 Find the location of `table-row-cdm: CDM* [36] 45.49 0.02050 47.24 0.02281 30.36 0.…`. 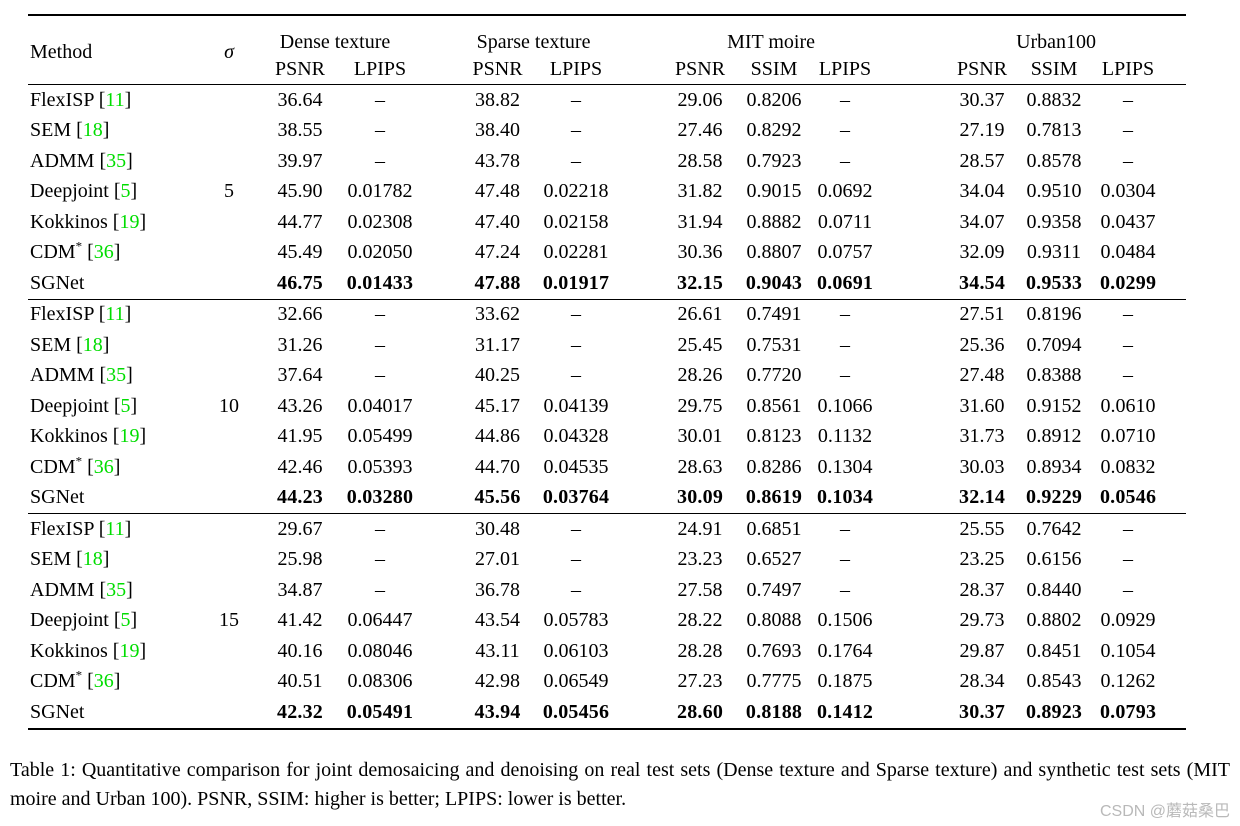

table-row-cdm: CDM* [36] 45.49 0.02050 47.24 0.02281 30.36 0.… is located at coordinates (607, 253).